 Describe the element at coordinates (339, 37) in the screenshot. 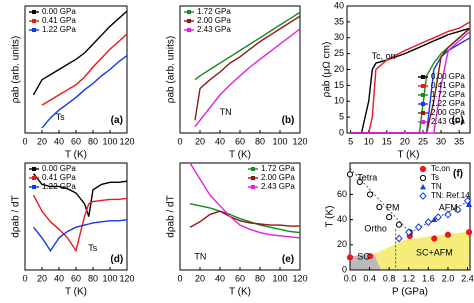

I see `y-tick-label: 30` at that location.